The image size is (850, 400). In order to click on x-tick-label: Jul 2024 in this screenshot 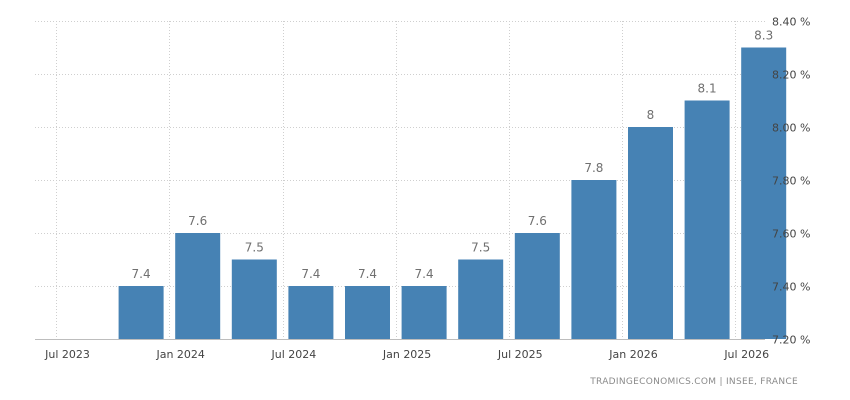, I will do `click(294, 354)`.